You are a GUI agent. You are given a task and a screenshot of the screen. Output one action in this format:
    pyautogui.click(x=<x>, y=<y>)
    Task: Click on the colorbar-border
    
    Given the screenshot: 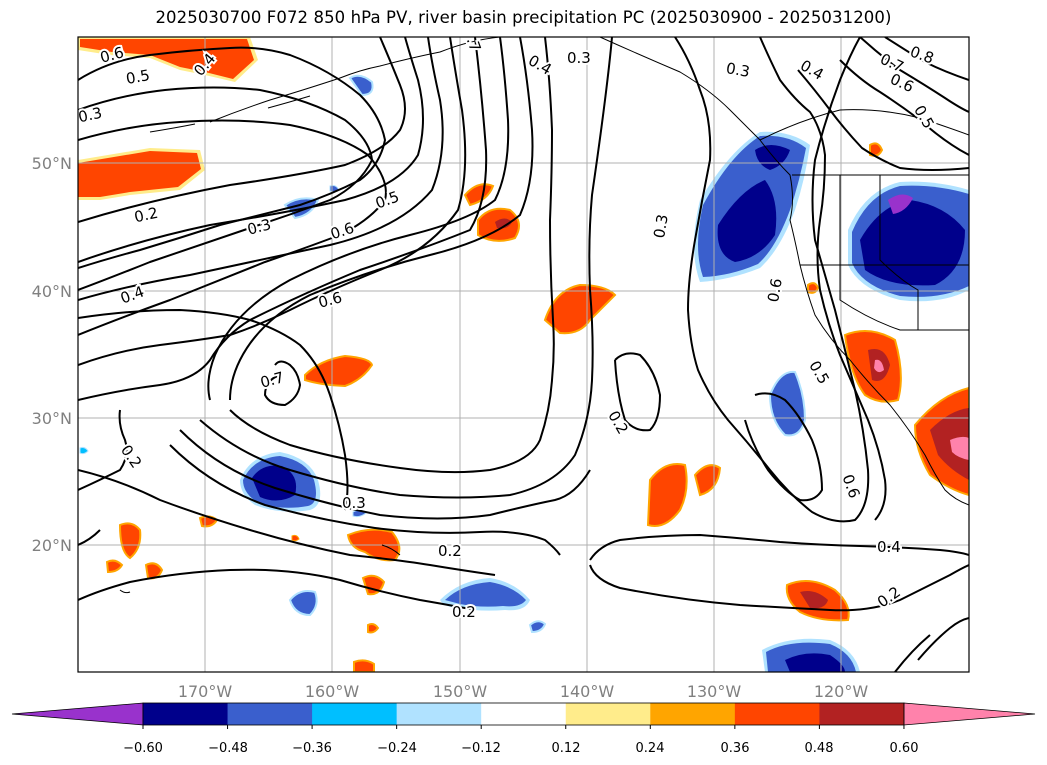 What is the action you would take?
    pyautogui.click(x=523, y=714)
    